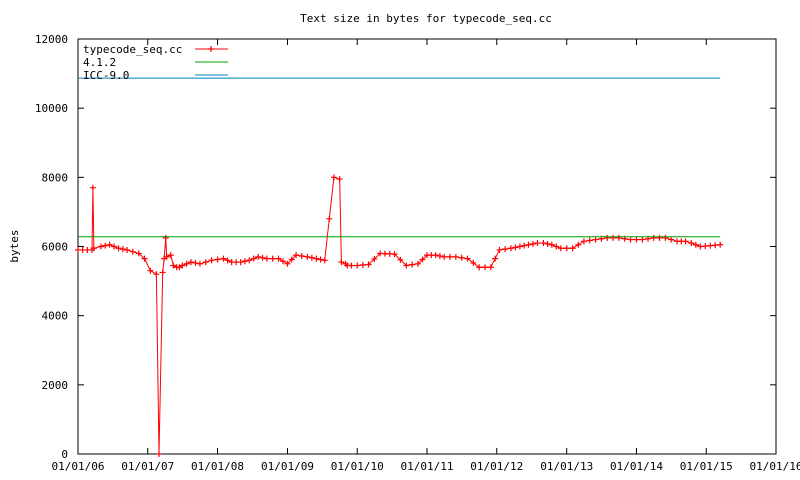  What do you see at coordinates (132, 49) in the screenshot?
I see `legend-label: typecode_seq.cc` at bounding box center [132, 49].